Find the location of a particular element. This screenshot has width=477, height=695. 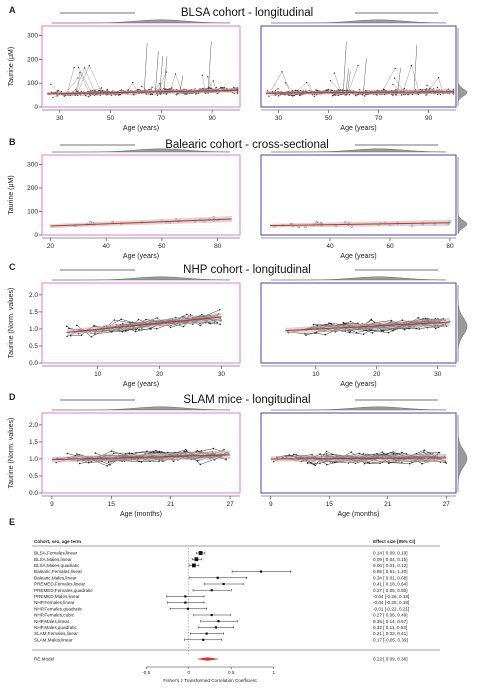

forest-row-label: NHP,Females,cubic is located at coordinates (54, 615).